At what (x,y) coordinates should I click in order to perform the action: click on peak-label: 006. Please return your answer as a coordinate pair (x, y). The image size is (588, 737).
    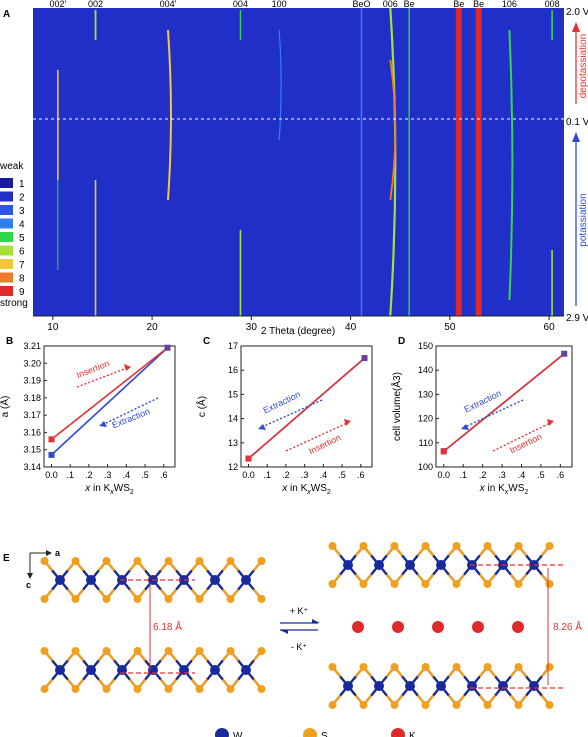
    Looking at the image, I should click on (390, 4).